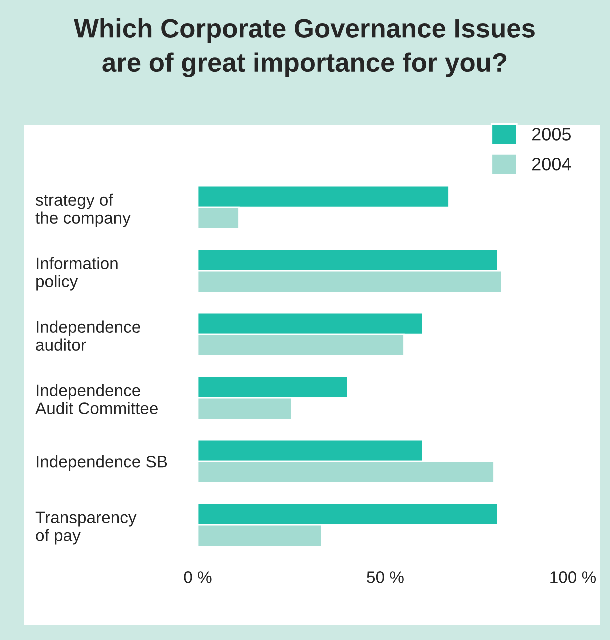 The height and width of the screenshot is (640, 610). Describe the element at coordinates (83, 211) in the screenshot. I see `y-tick-label: strategy of the company` at that location.